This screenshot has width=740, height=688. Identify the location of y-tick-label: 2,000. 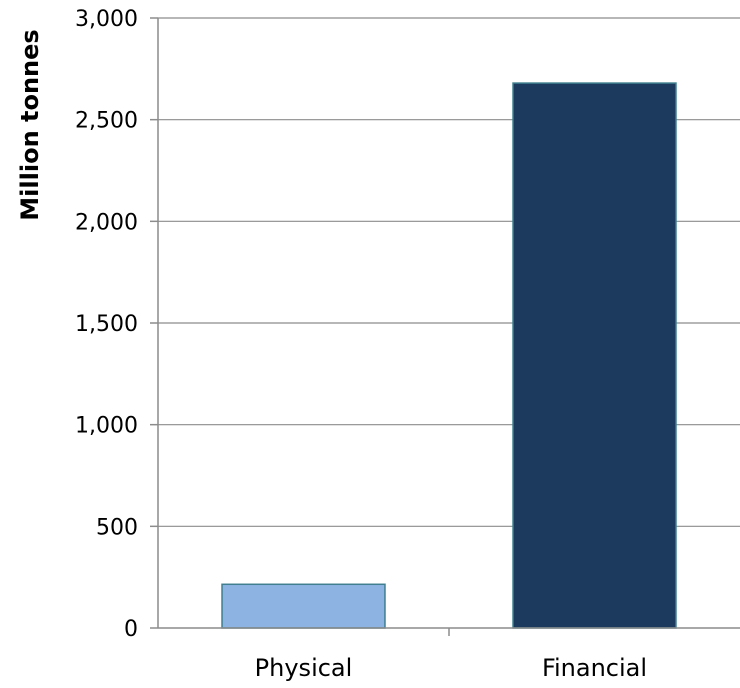
(106, 222).